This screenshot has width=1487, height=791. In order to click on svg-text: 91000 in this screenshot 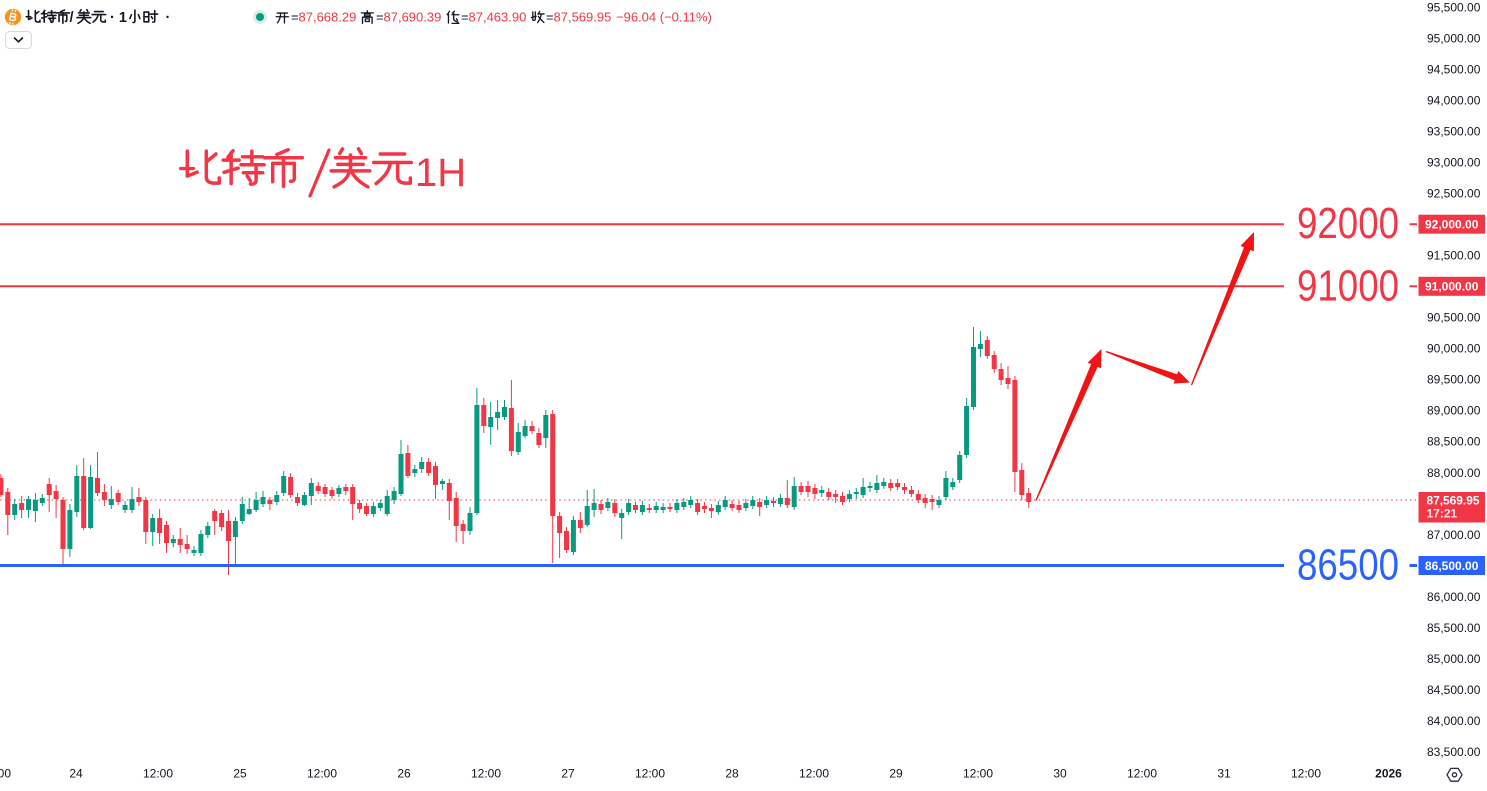, I will do `click(1348, 285)`.